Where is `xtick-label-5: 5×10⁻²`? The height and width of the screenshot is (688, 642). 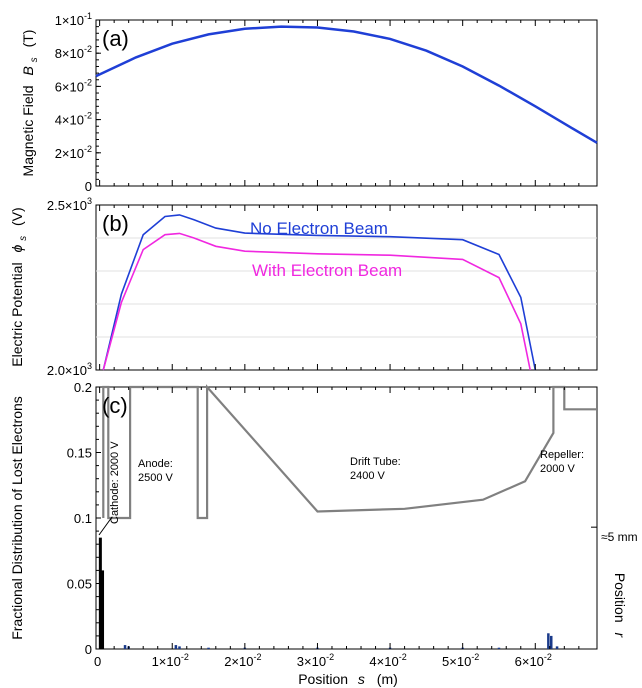 xtick-label-5: 5×10⁻² is located at coordinates (460, 660).